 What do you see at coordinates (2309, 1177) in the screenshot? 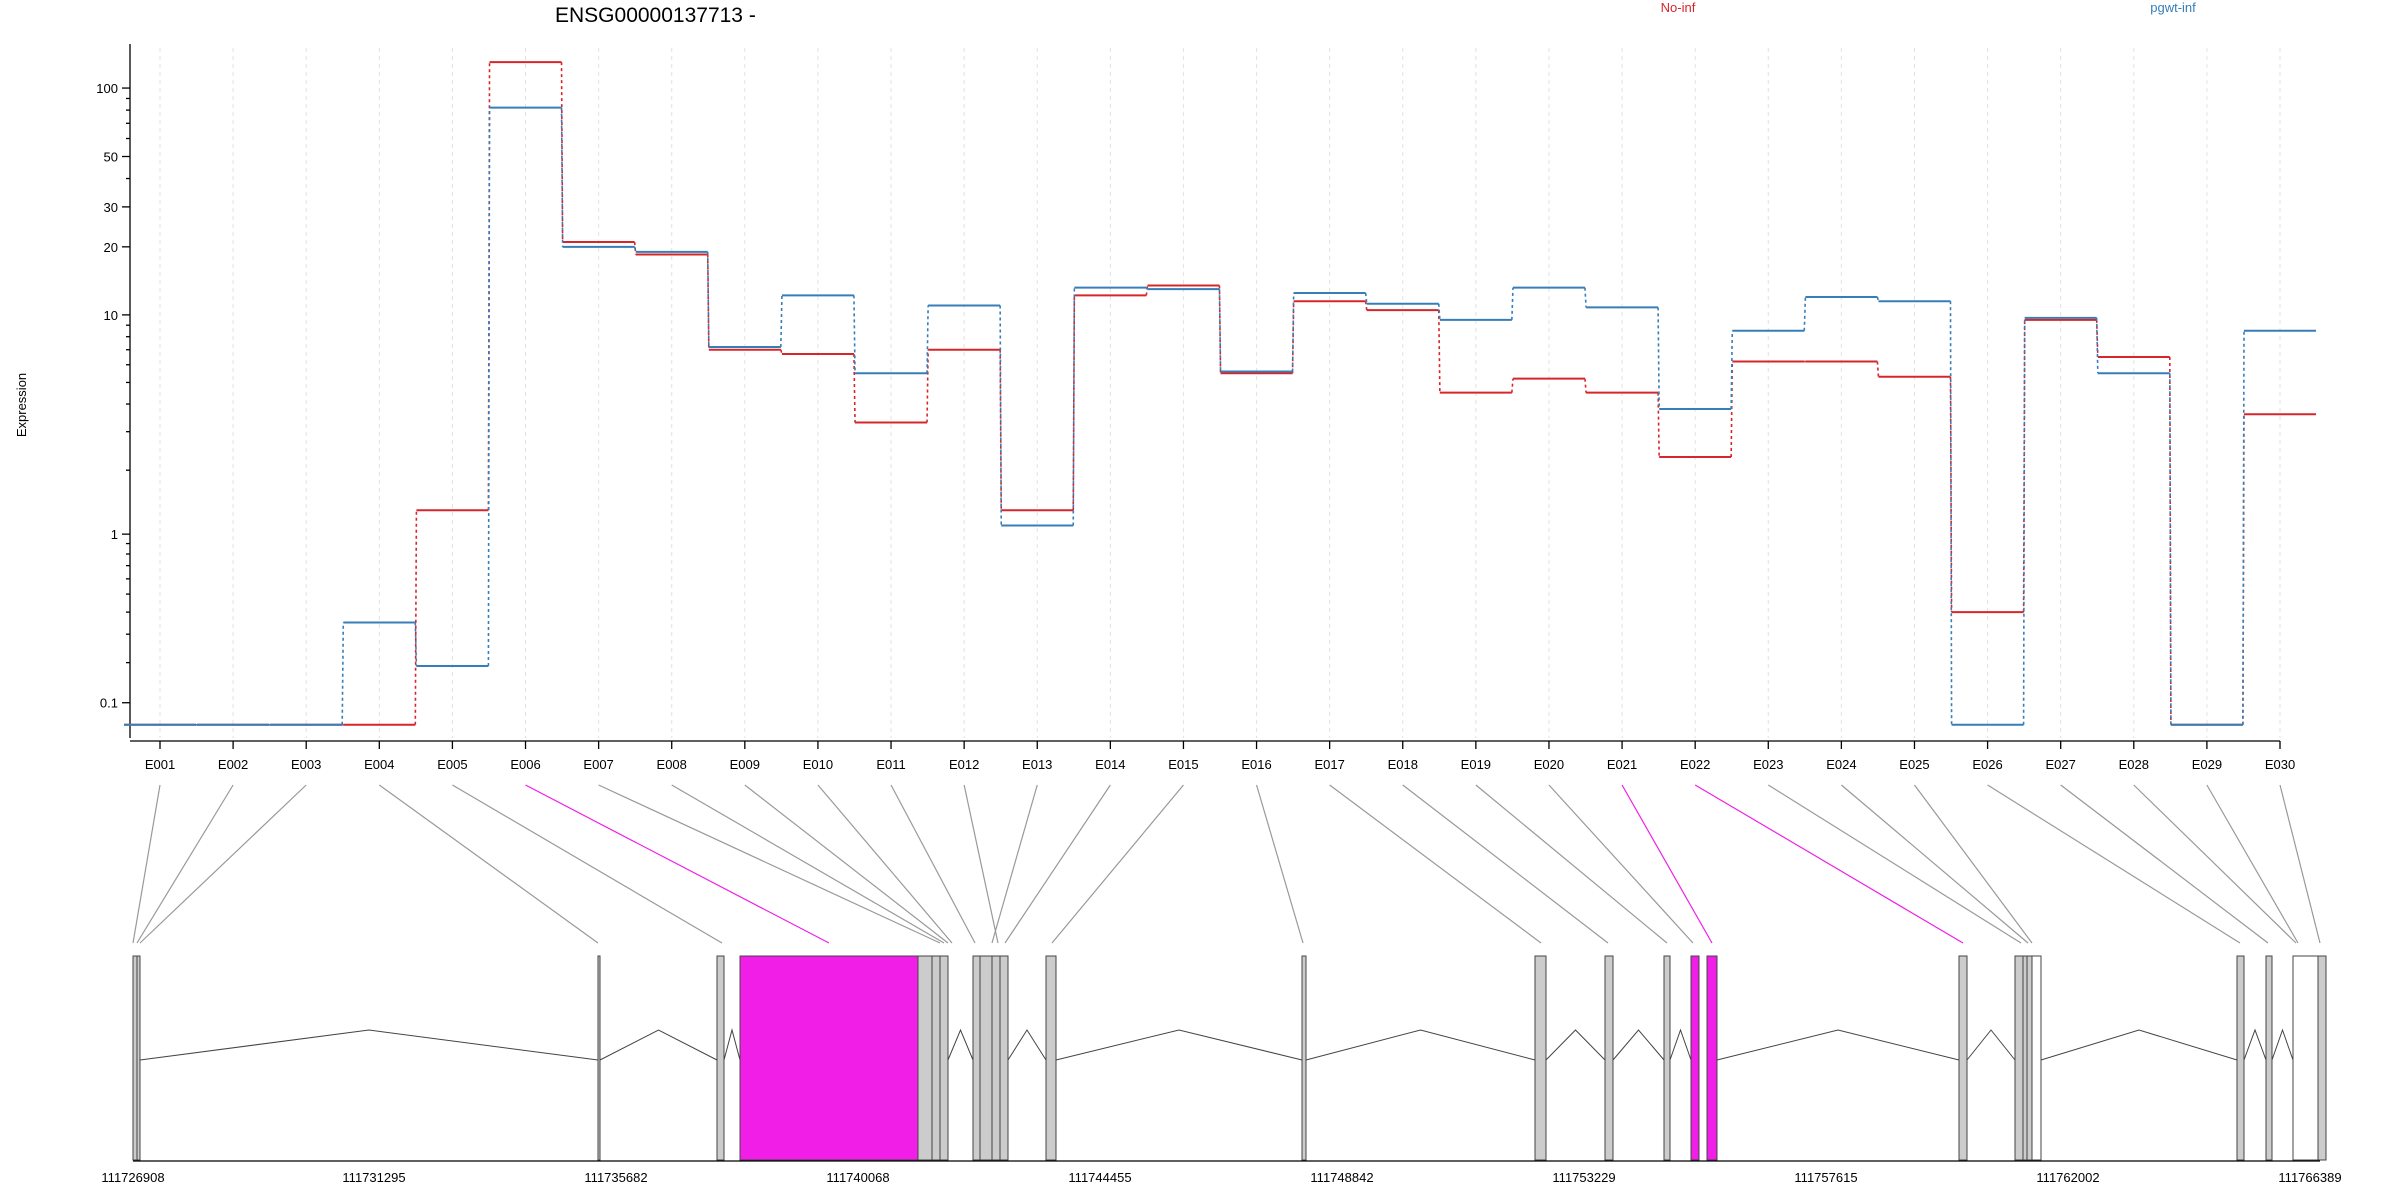
I see `coord-tick-label: 111766389` at bounding box center [2309, 1177].